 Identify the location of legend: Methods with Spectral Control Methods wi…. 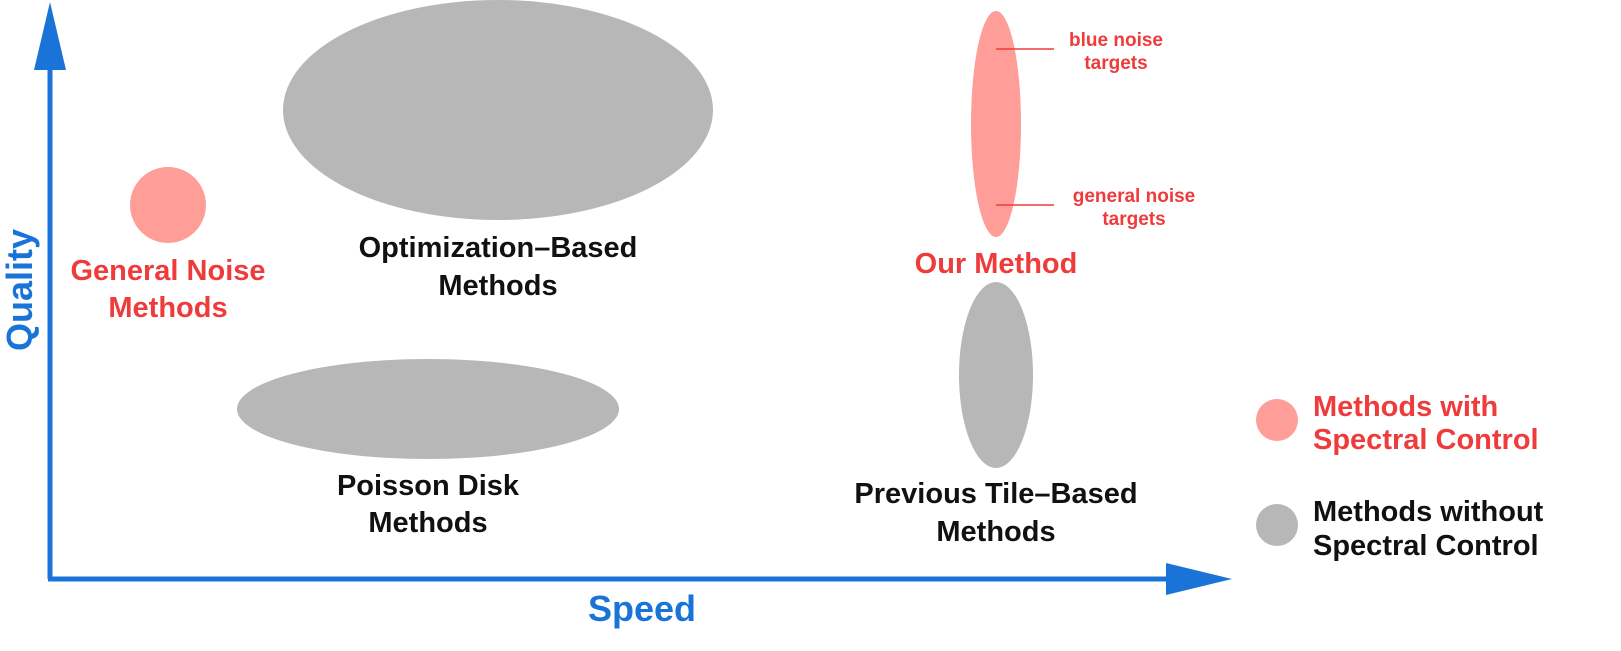
(1400, 476).